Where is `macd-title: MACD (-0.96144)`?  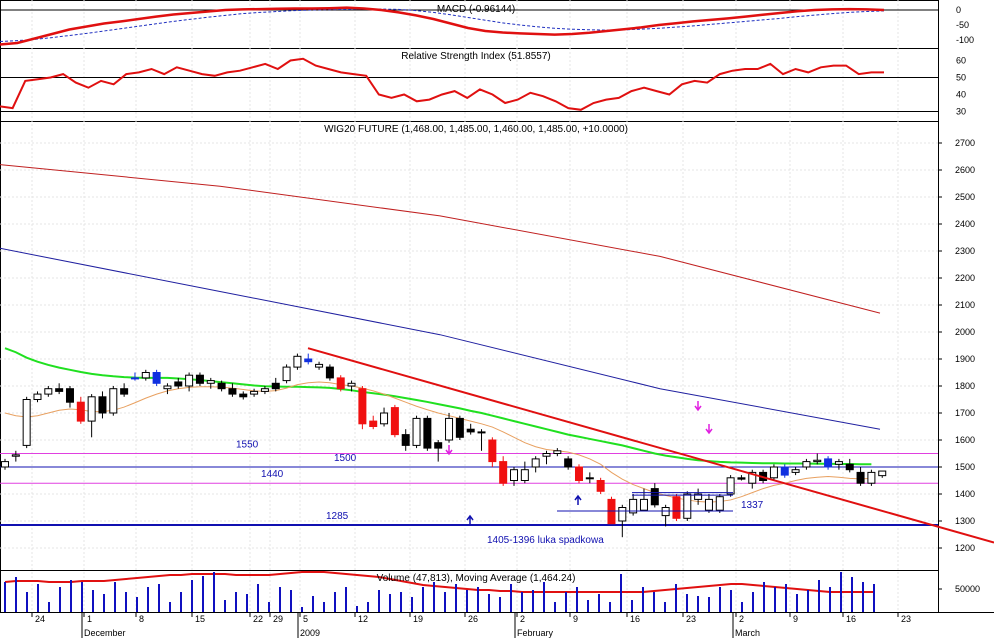
macd-title: MACD (-0.96144) is located at coordinates (476, 9).